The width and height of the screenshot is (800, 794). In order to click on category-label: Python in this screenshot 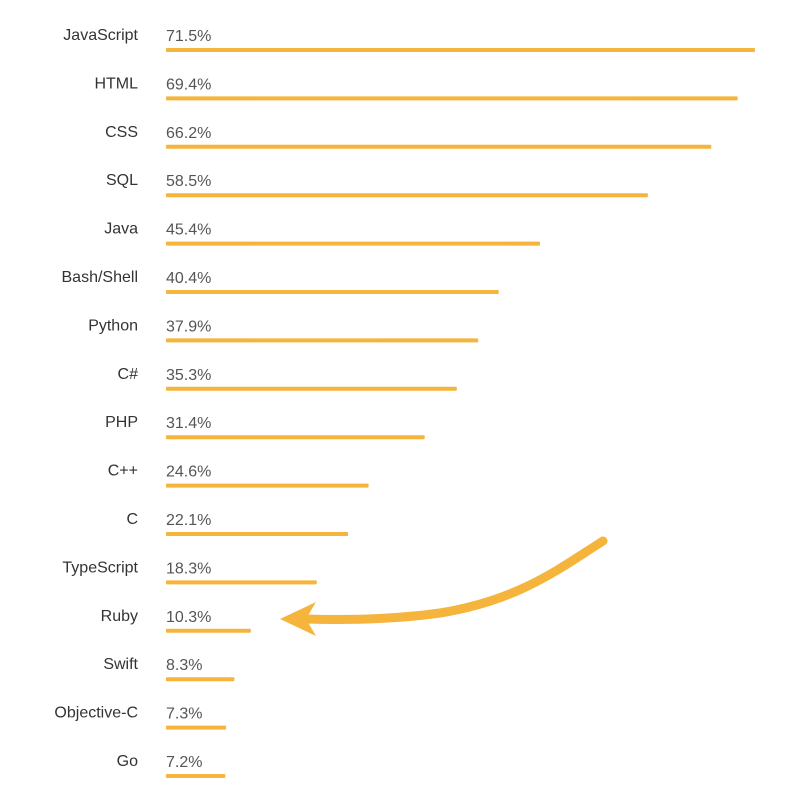, I will do `click(113, 325)`.